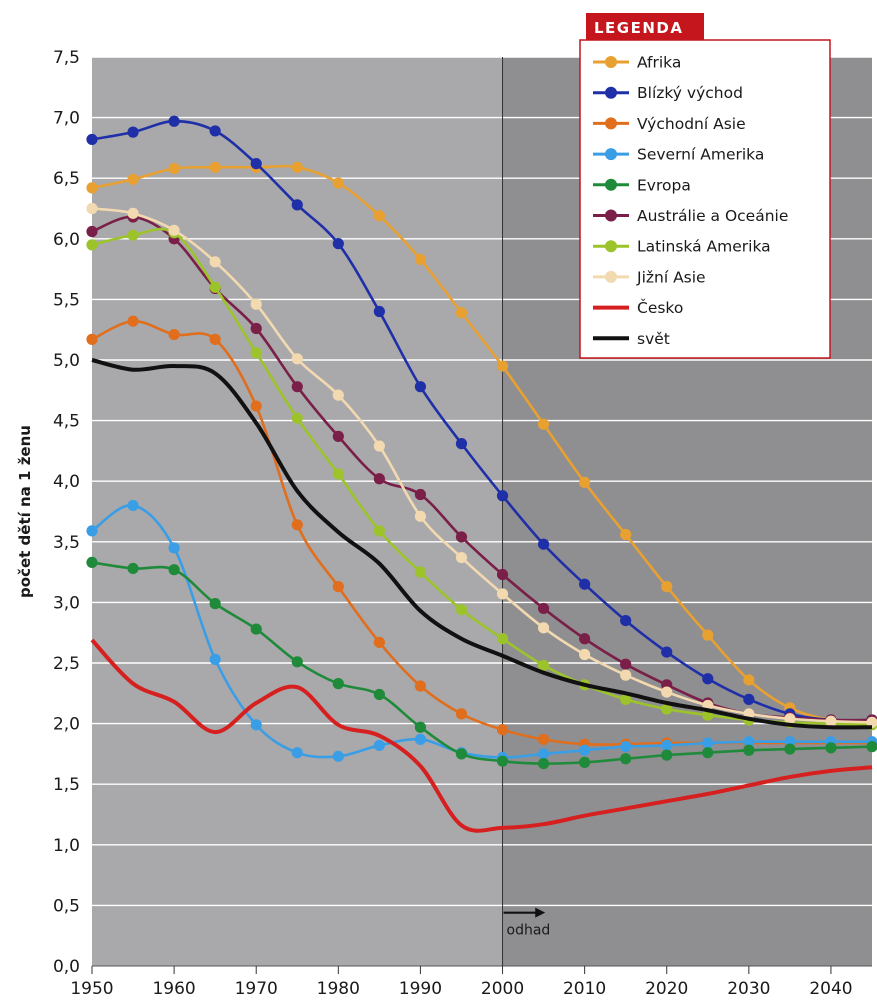 This screenshot has height=1004, width=877. What do you see at coordinates (631, 339) in the screenshot?
I see `legend-item: svět` at bounding box center [631, 339].